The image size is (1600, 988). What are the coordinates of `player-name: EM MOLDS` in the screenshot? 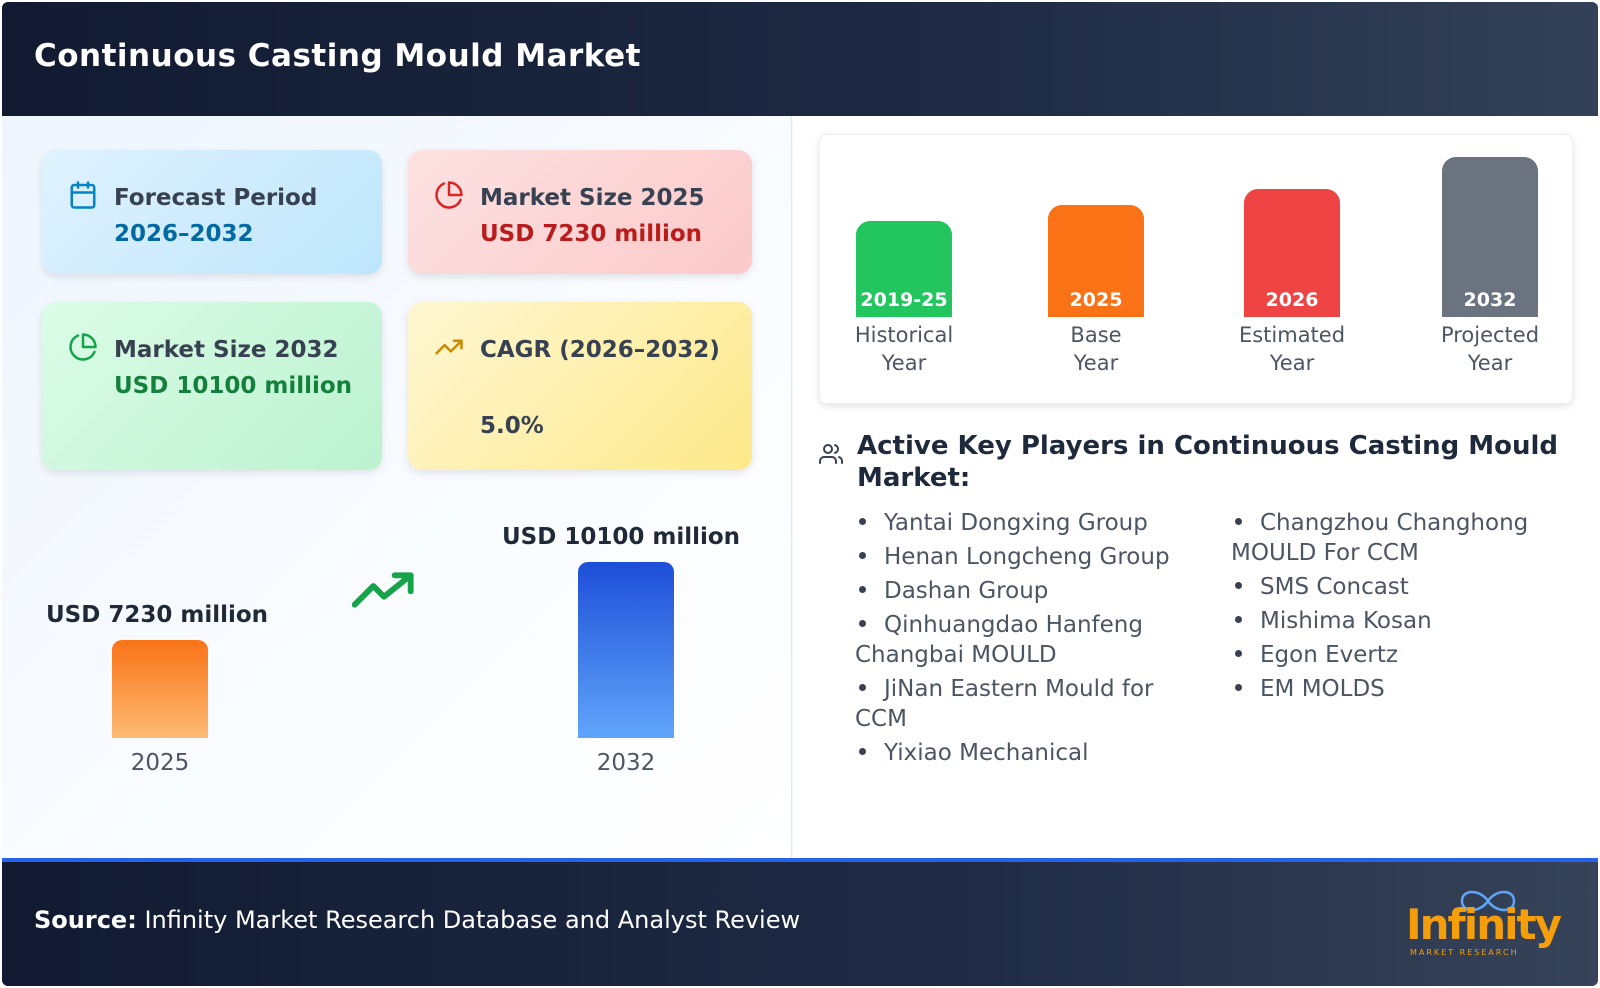 It's located at (1322, 689).